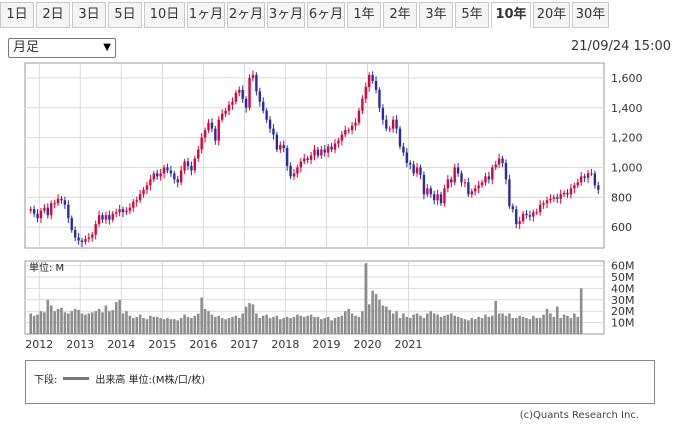 The image size is (679, 427). Describe the element at coordinates (17, 15) in the screenshot. I see `tab-0: 1日` at that location.